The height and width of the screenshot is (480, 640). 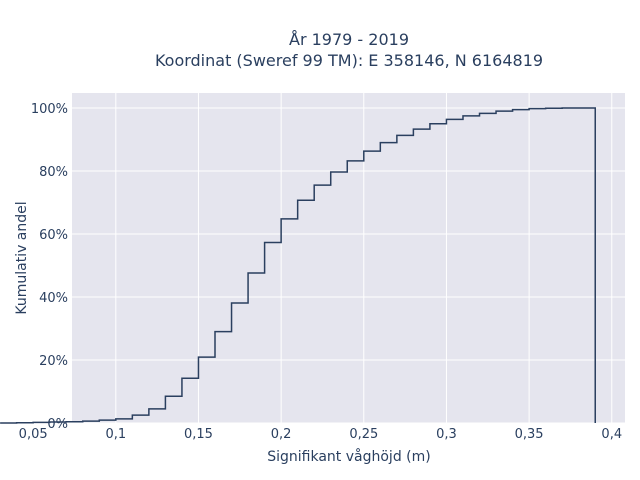 What do you see at coordinates (320, 434) in the screenshot?
I see `x-tick-labels: 0,05 0,1 0,15 0,2 0,25 0,3 0,35 0,4` at bounding box center [320, 434].